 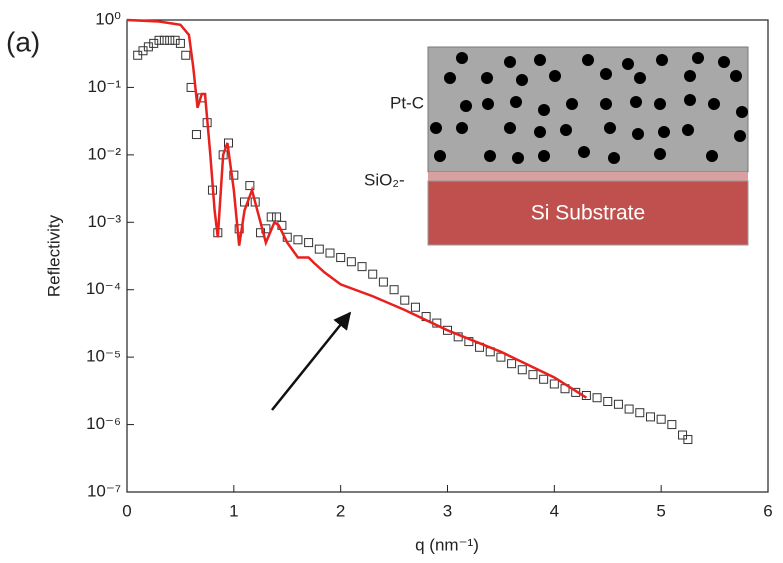 I want to click on inset-label: Si Substrate, so click(x=588, y=213).